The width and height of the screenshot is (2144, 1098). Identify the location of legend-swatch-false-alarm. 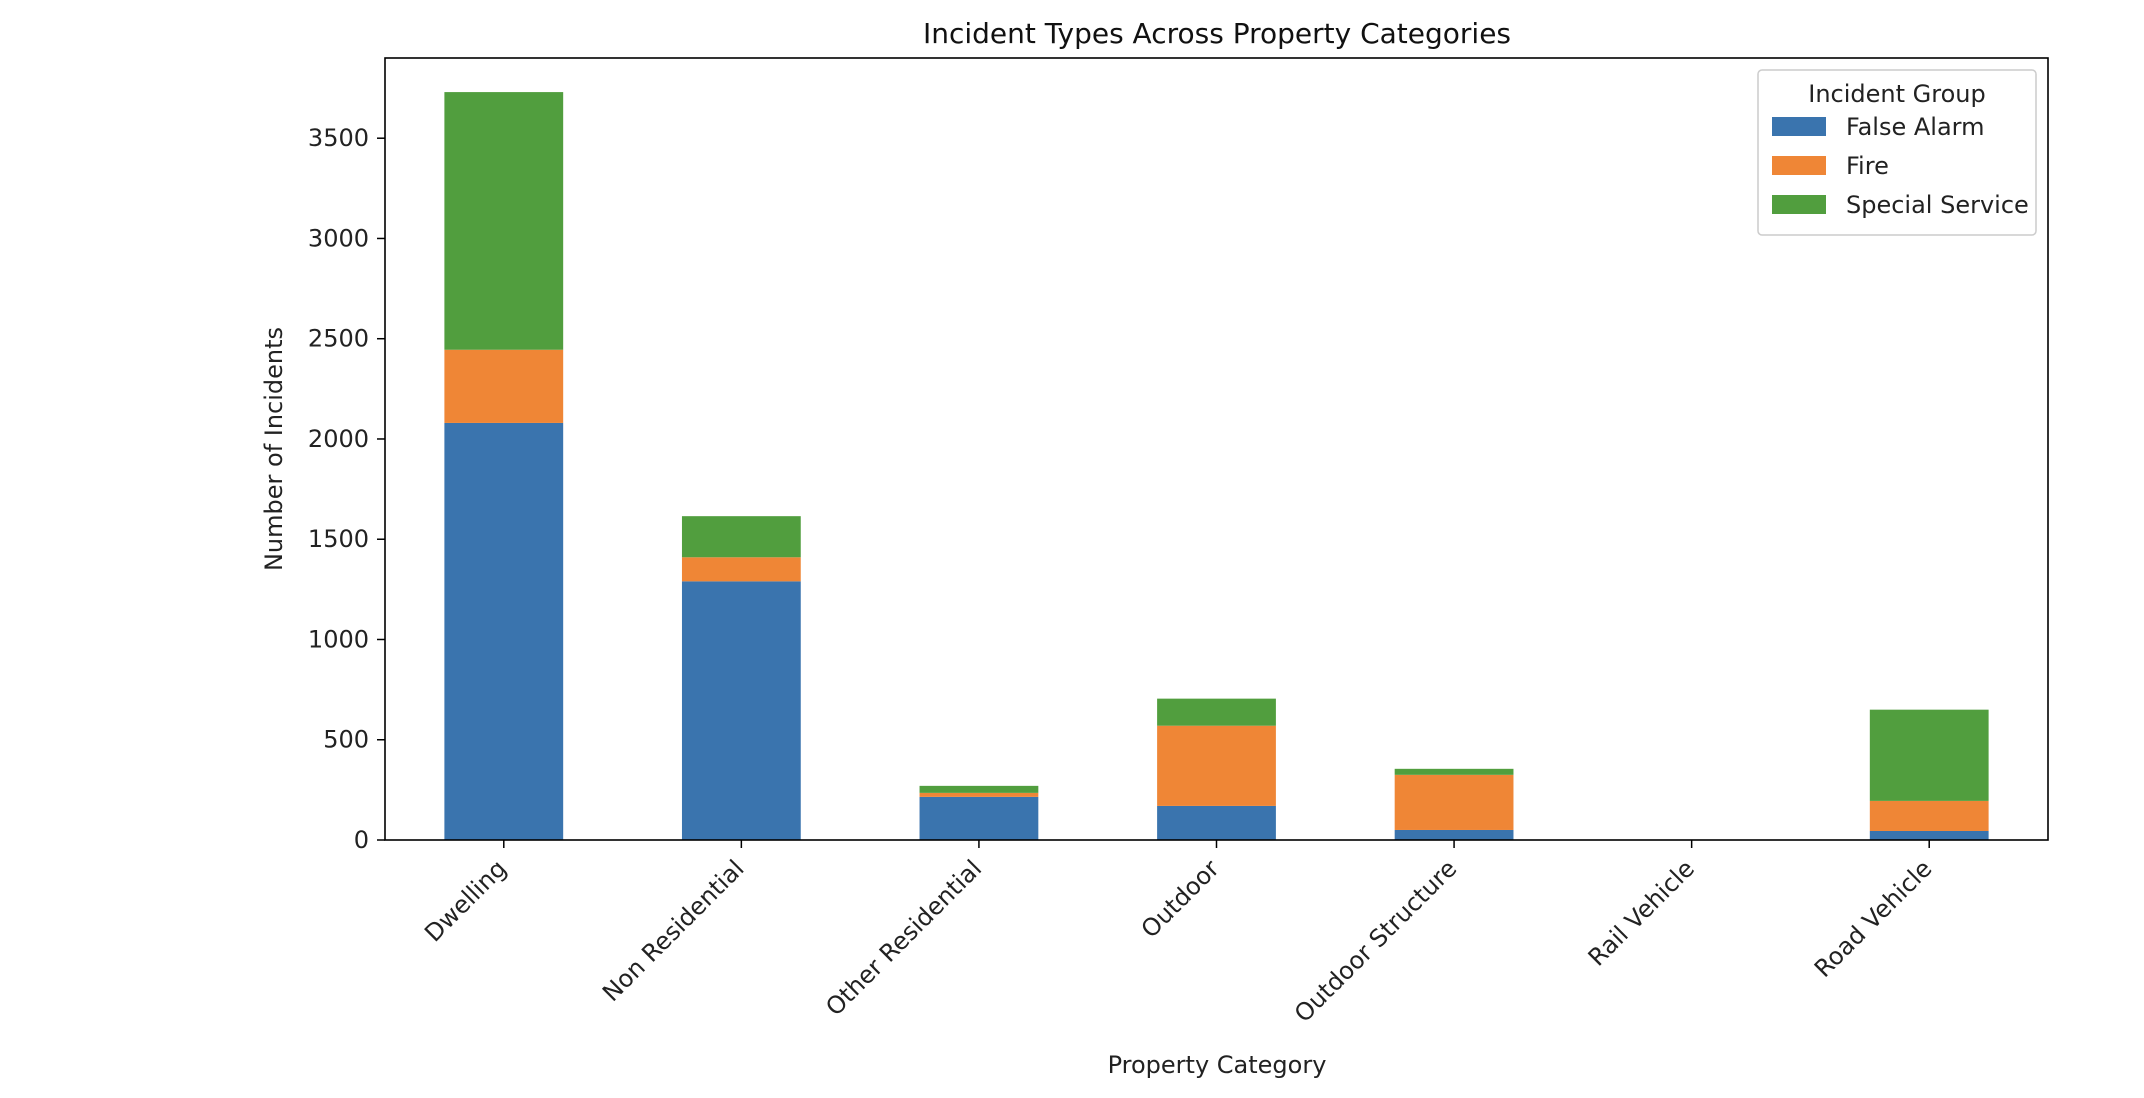
(1799, 126).